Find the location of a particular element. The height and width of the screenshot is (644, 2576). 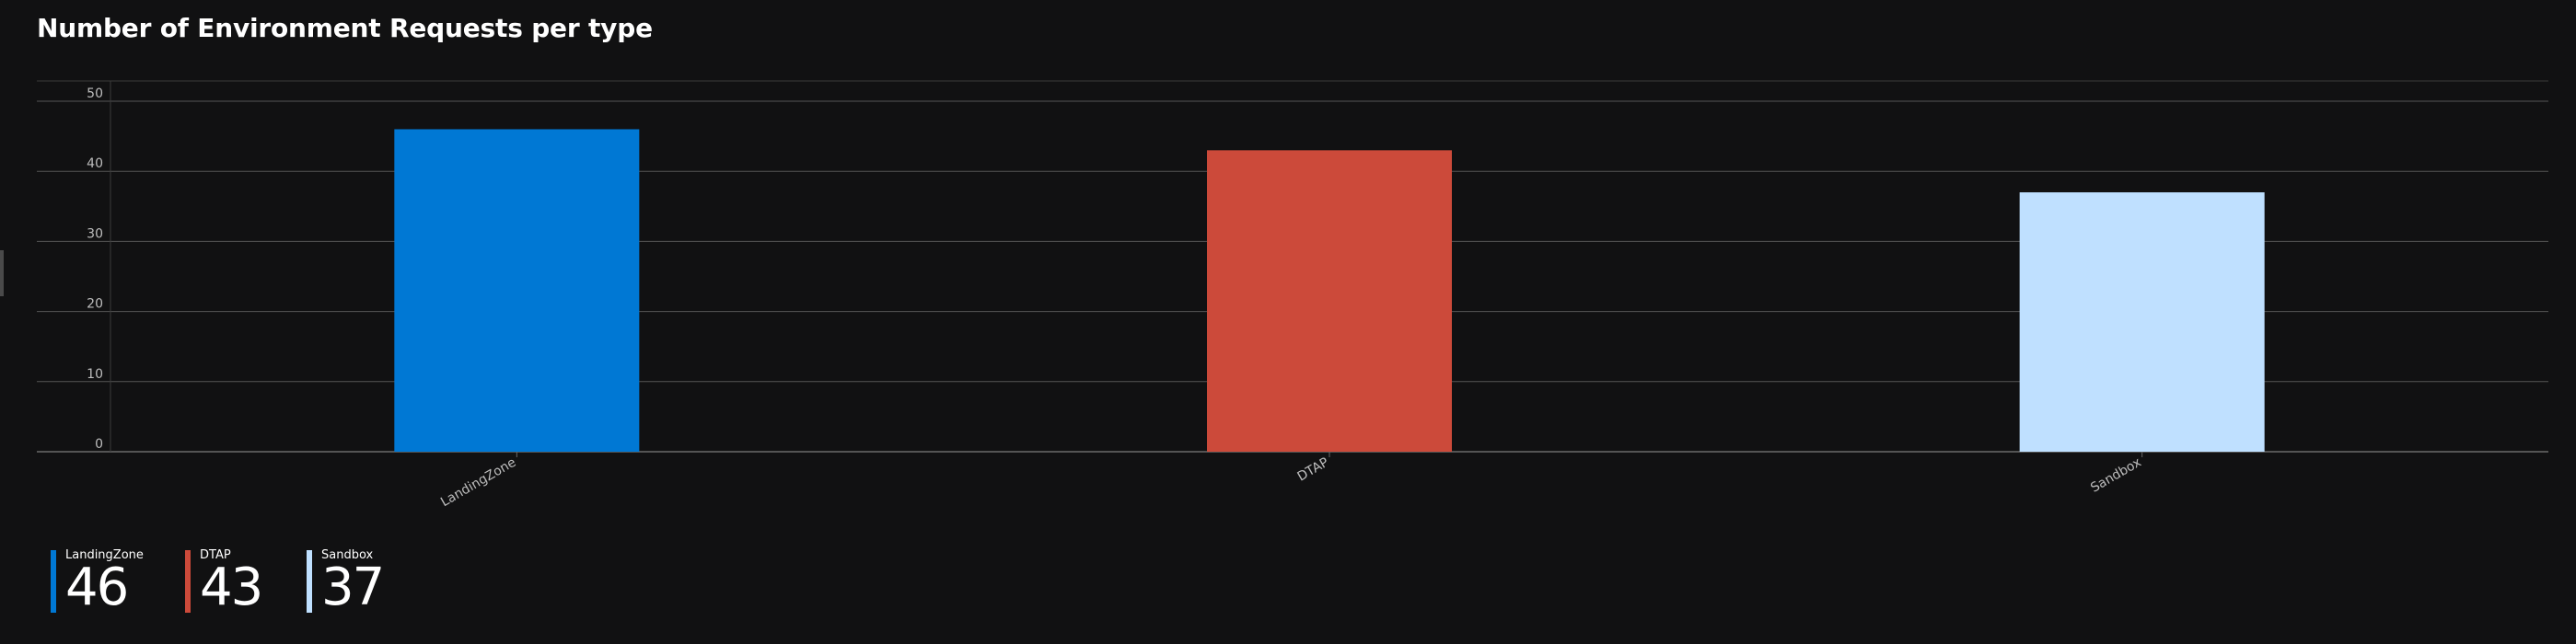

x-tick-label: DTAP is located at coordinates (1313, 470).